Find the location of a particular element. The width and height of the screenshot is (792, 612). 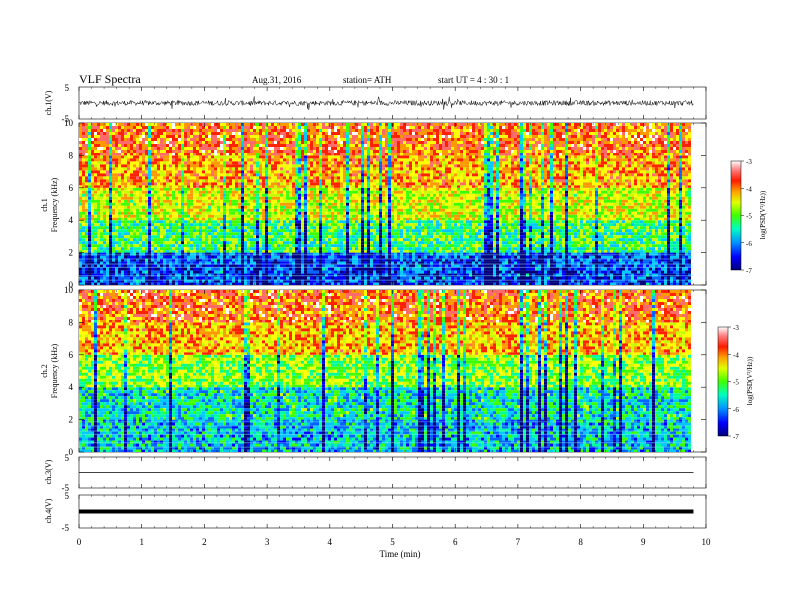

ch1-waveform-panel: 5 -5 ch.1(V) is located at coordinates (375, 103).